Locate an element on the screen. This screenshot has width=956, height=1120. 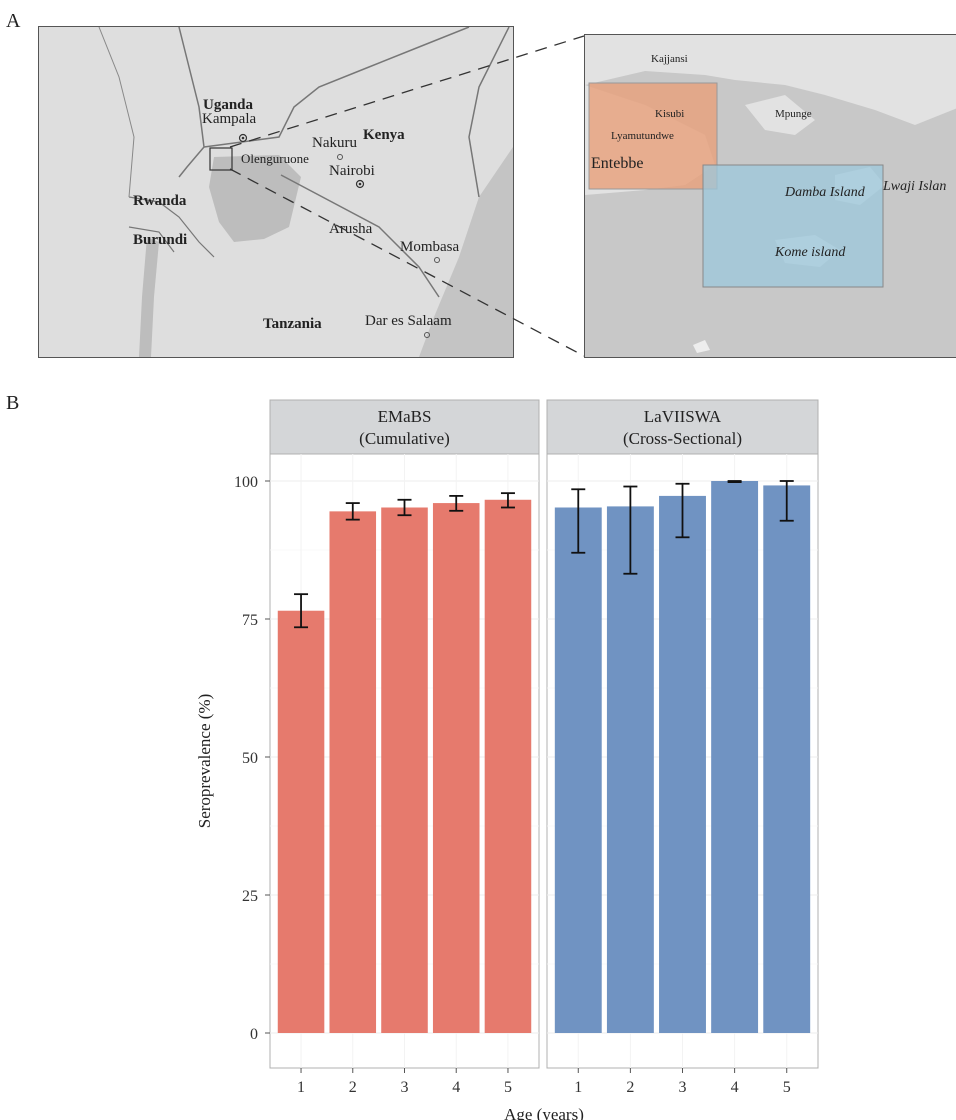
city-label-mombasa: Mombasa is located at coordinates (430, 247).